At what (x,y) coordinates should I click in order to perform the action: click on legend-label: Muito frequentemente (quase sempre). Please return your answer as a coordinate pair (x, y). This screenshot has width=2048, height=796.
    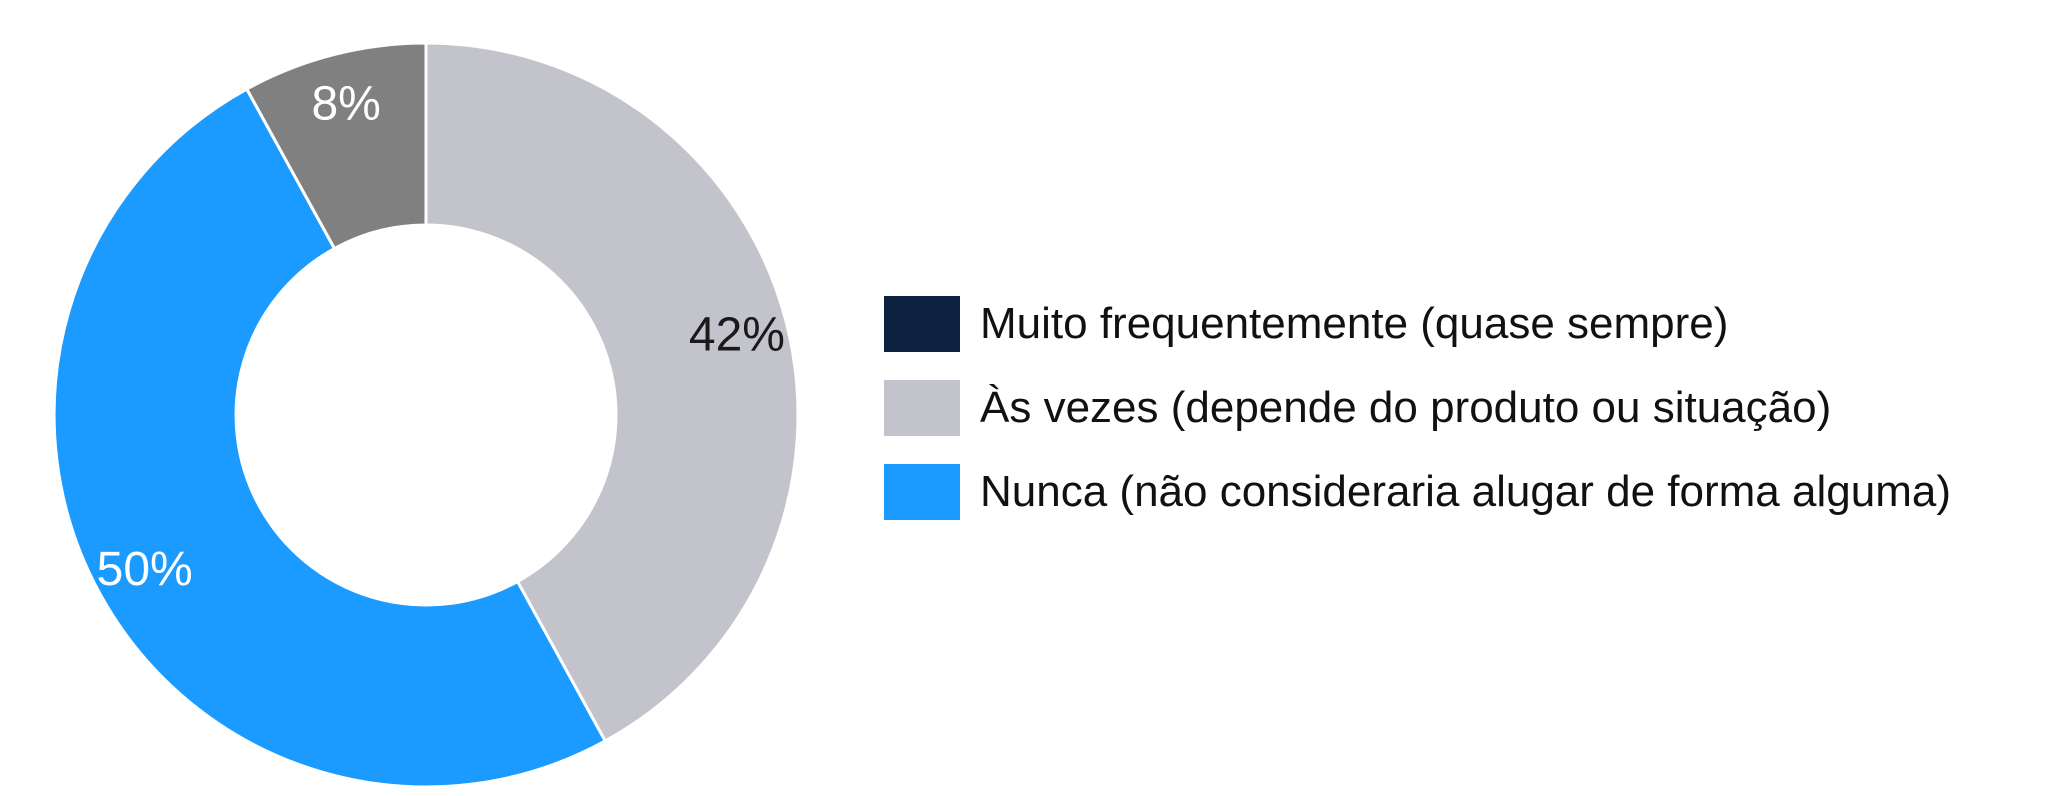
    Looking at the image, I should click on (1354, 323).